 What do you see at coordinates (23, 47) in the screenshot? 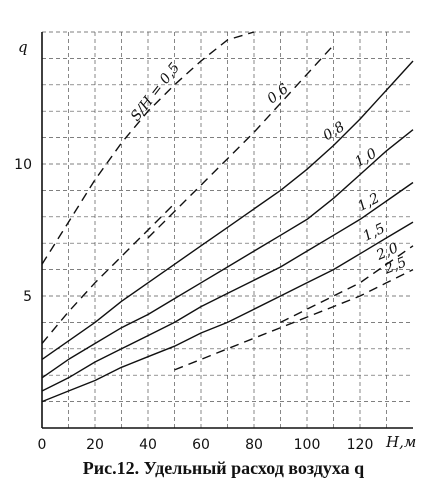
I see `y-axis-label: q` at bounding box center [23, 47].